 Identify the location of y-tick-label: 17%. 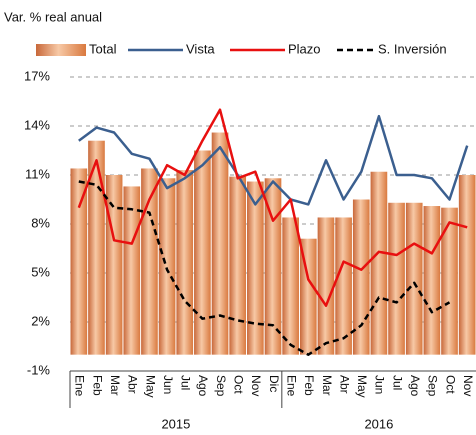
(37, 75).